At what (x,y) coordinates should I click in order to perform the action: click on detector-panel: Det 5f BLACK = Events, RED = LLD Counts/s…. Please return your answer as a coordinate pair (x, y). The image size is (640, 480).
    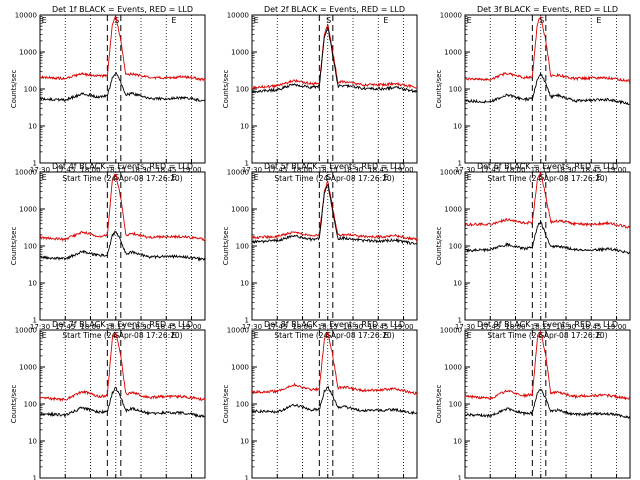
    Looking at the image, I should click on (320, 251).